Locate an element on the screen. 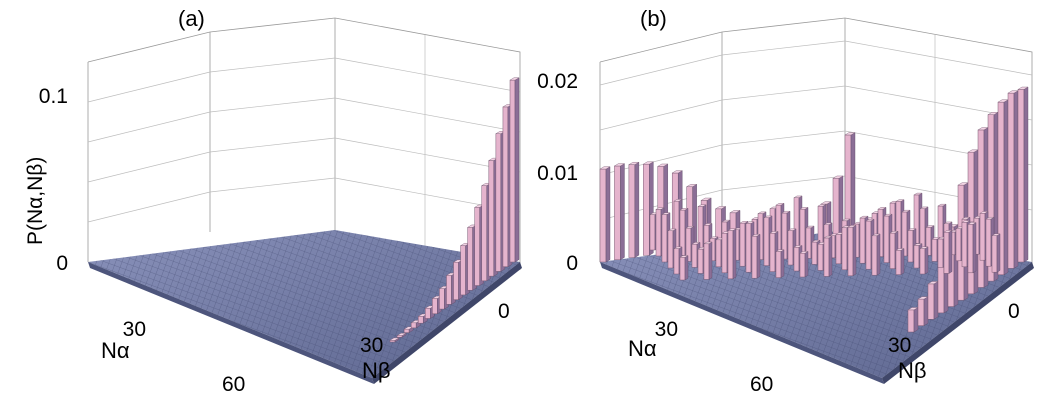 The height and width of the screenshot is (396, 1039). panel-a-z-axis-label: P(Nα,Nβ) is located at coordinates (35, 201).